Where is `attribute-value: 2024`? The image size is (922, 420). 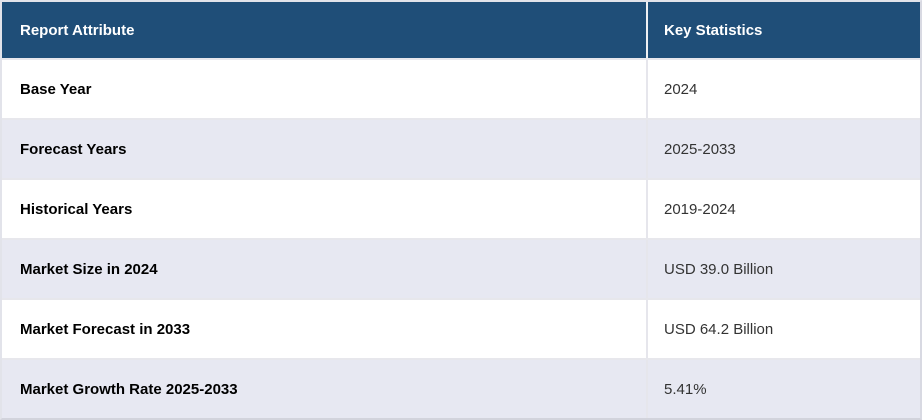 attribute-value: 2024 is located at coordinates (783, 89).